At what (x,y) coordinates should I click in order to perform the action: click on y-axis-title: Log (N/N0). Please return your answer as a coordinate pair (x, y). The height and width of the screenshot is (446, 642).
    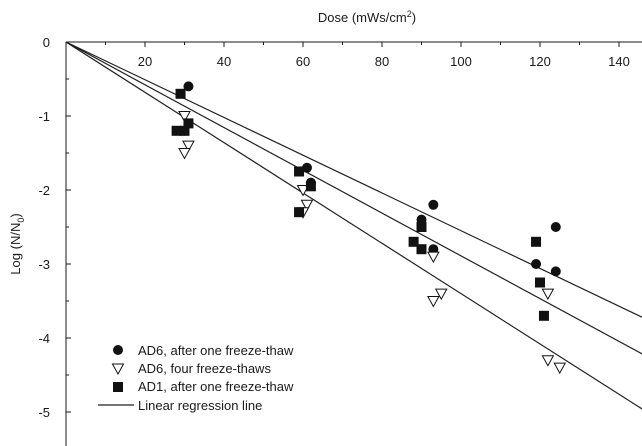
    Looking at the image, I should click on (17, 243).